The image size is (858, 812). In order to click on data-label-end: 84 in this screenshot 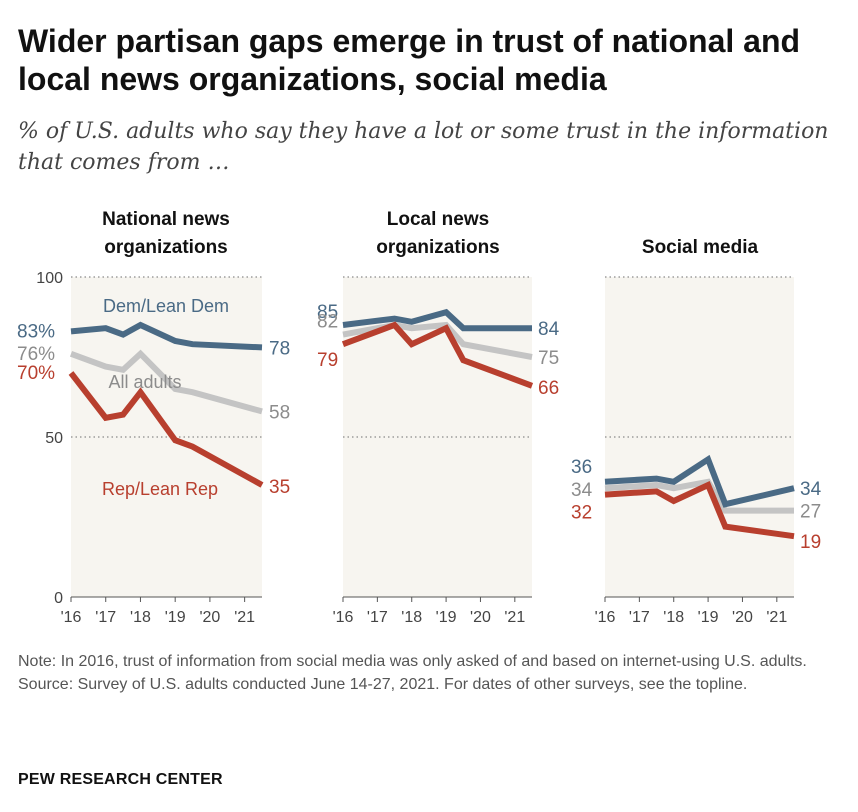, I will do `click(549, 329)`.